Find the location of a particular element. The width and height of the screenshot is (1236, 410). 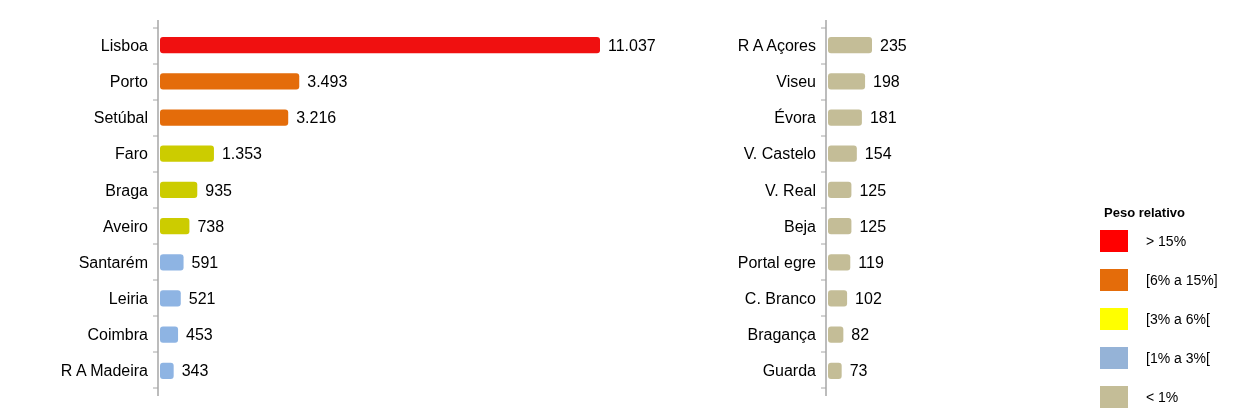

y-tick-label: Beja is located at coordinates (800, 226).